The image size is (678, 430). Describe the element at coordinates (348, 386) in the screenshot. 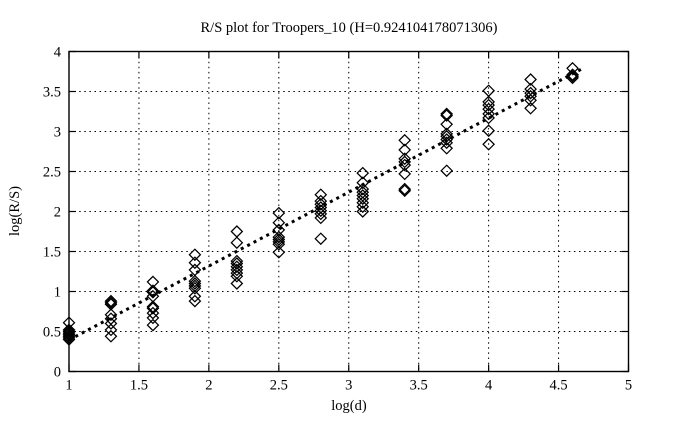

I see `x-tick-label: 3` at that location.